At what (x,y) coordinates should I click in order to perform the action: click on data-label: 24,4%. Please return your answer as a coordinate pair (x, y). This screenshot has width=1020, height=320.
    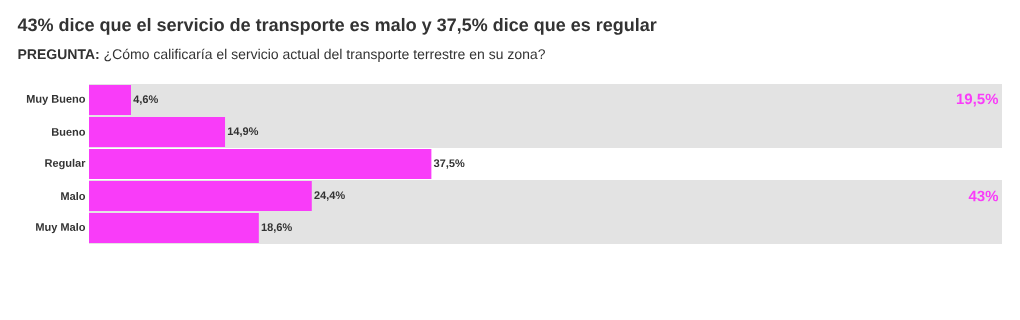
    Looking at the image, I should click on (329, 196).